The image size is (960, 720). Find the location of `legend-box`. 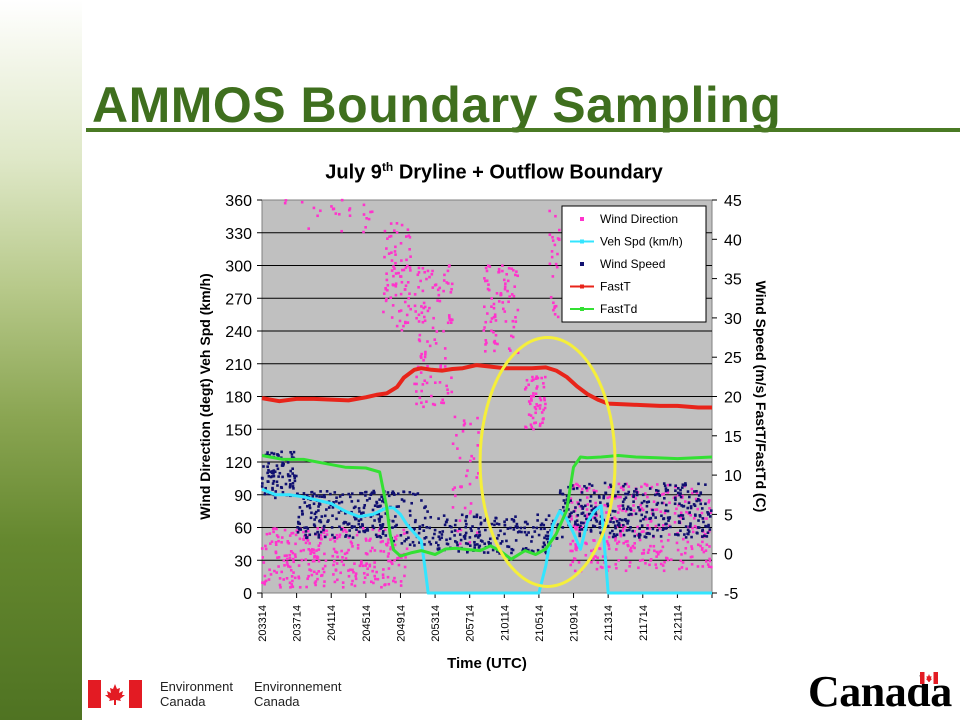

legend-box is located at coordinates (634, 264).